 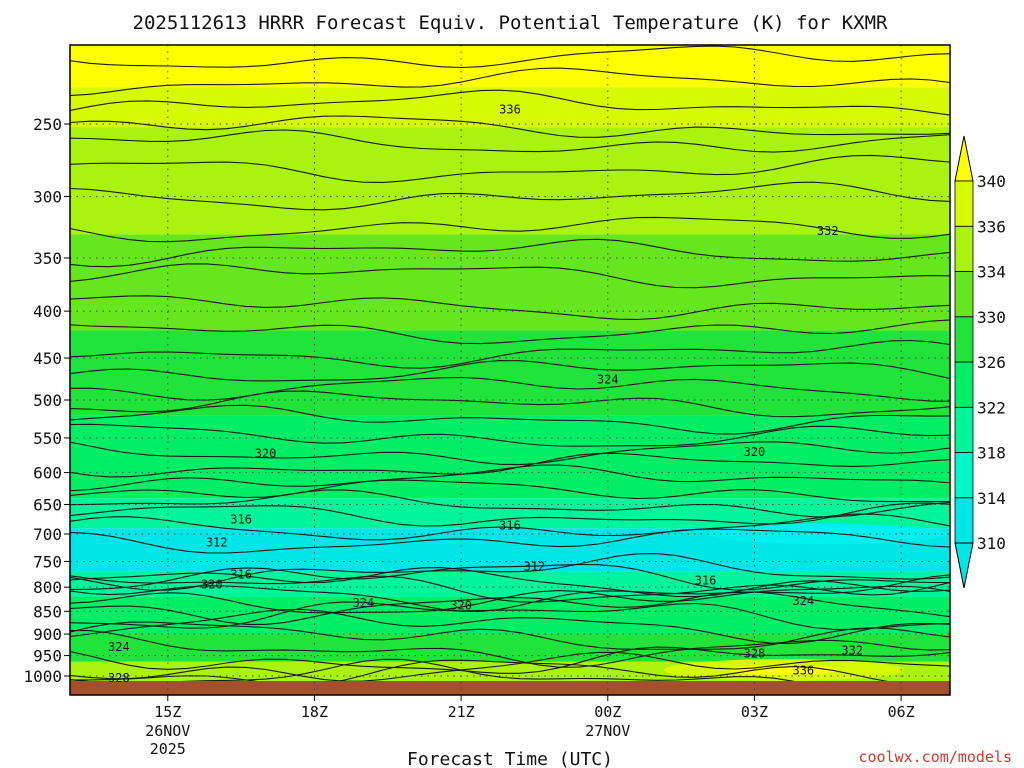 What do you see at coordinates (510, 109) in the screenshot?
I see `contour-label-0: 336` at bounding box center [510, 109].